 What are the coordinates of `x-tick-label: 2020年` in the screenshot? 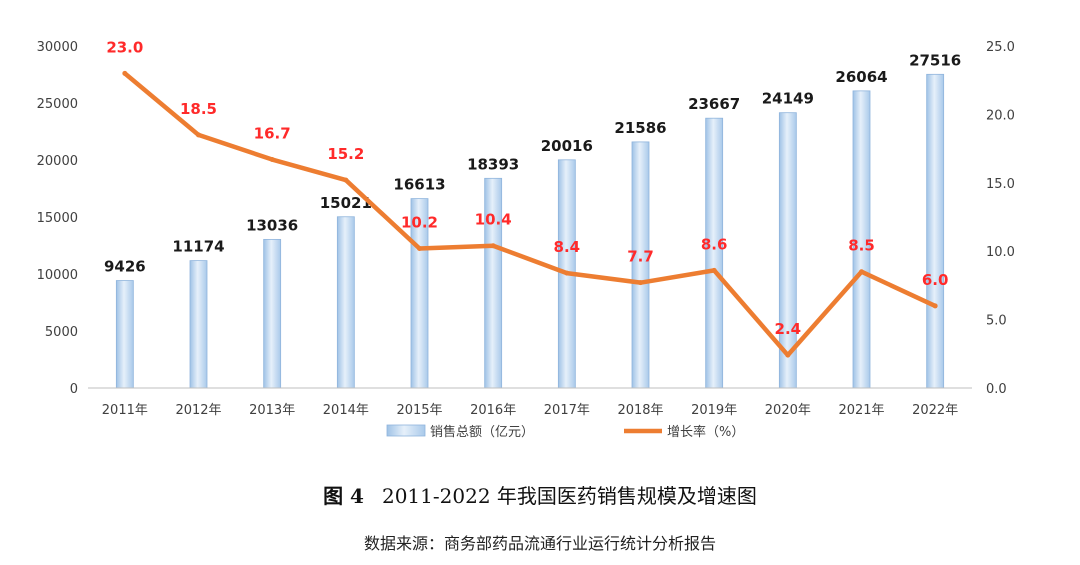 It's located at (788, 410).